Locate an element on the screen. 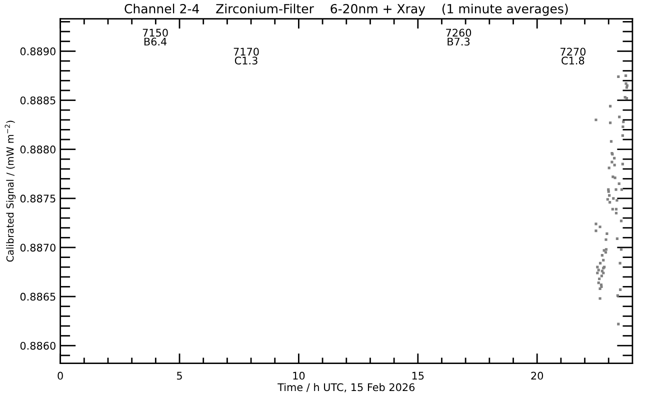 This screenshot has height=400, width=650. x-tick-label: 10 is located at coordinates (299, 376).